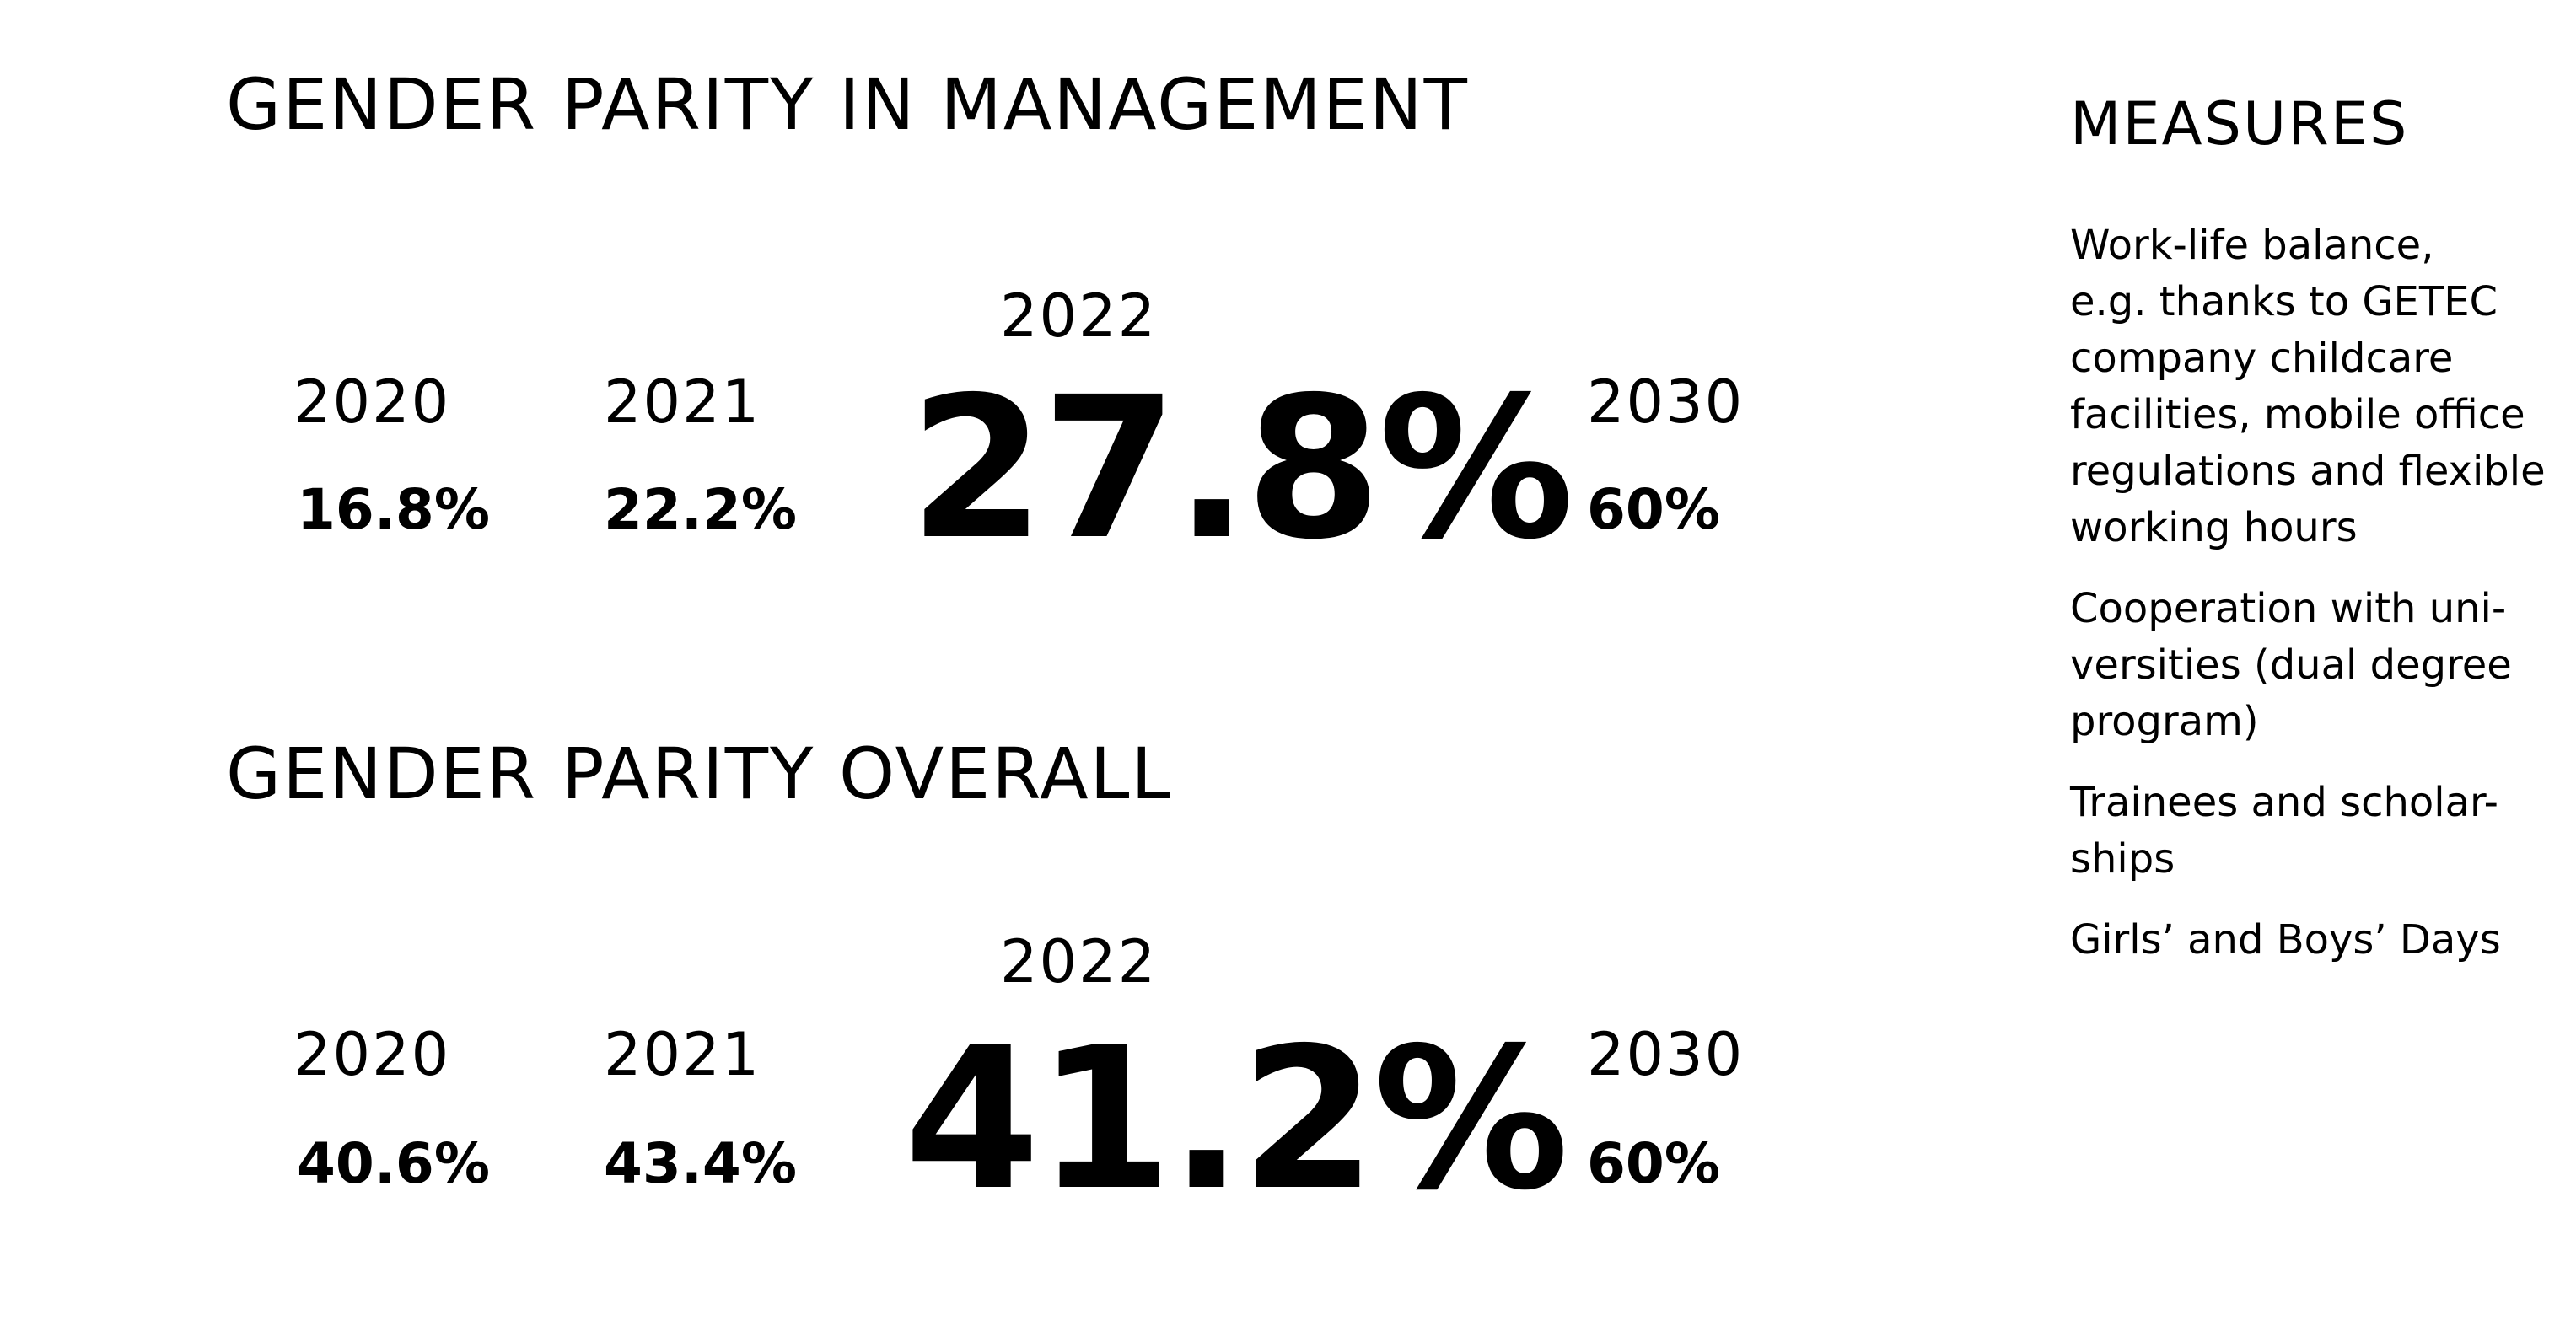 This screenshot has width=2576, height=1331. I want to click on overall-year-2030: 2030, so click(1666, 1054).